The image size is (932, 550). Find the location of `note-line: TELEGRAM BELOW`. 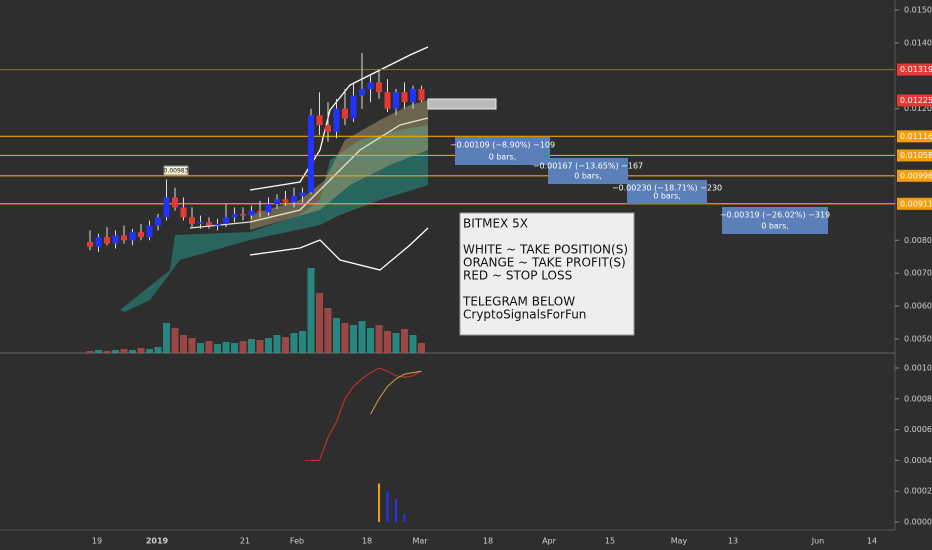

note-line: TELEGRAM BELOW is located at coordinates (518, 302).